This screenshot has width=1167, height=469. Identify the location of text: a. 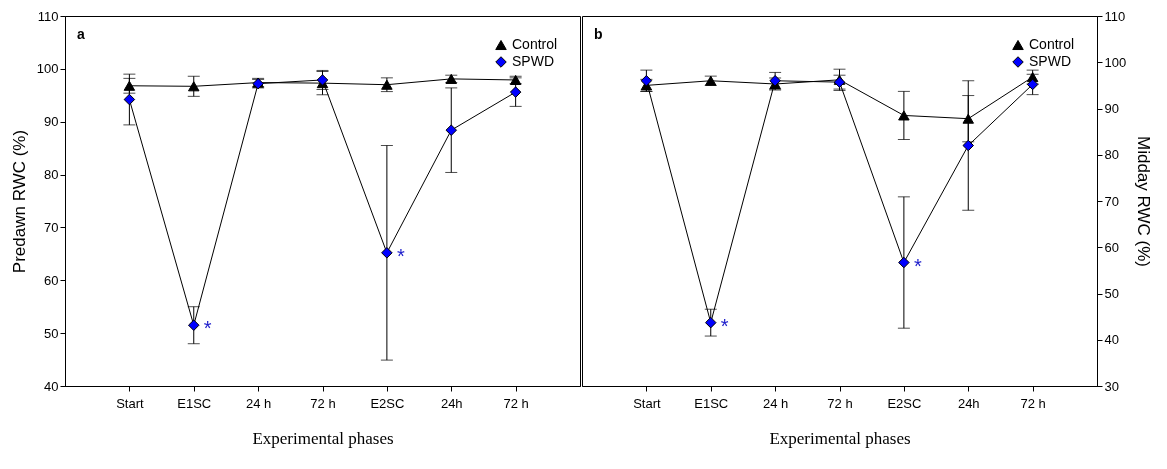
(81, 34).